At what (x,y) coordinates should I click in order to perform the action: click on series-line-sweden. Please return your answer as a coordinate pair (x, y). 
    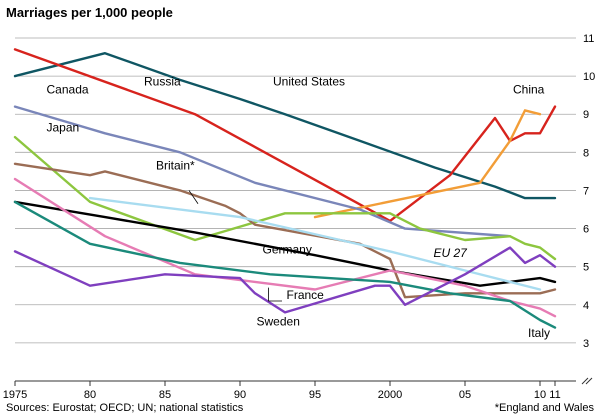
    Looking at the image, I should click on (285, 280).